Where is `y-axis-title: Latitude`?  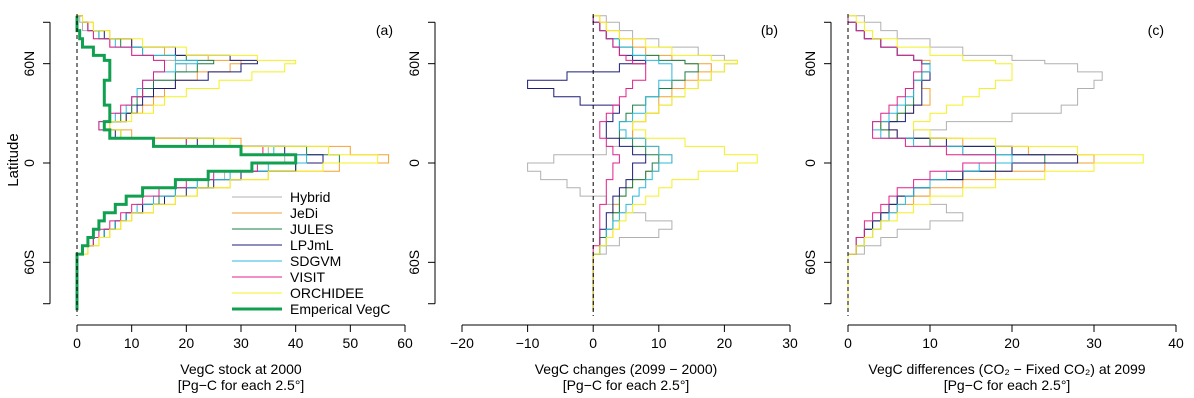 y-axis-title: Latitude is located at coordinates (13, 159).